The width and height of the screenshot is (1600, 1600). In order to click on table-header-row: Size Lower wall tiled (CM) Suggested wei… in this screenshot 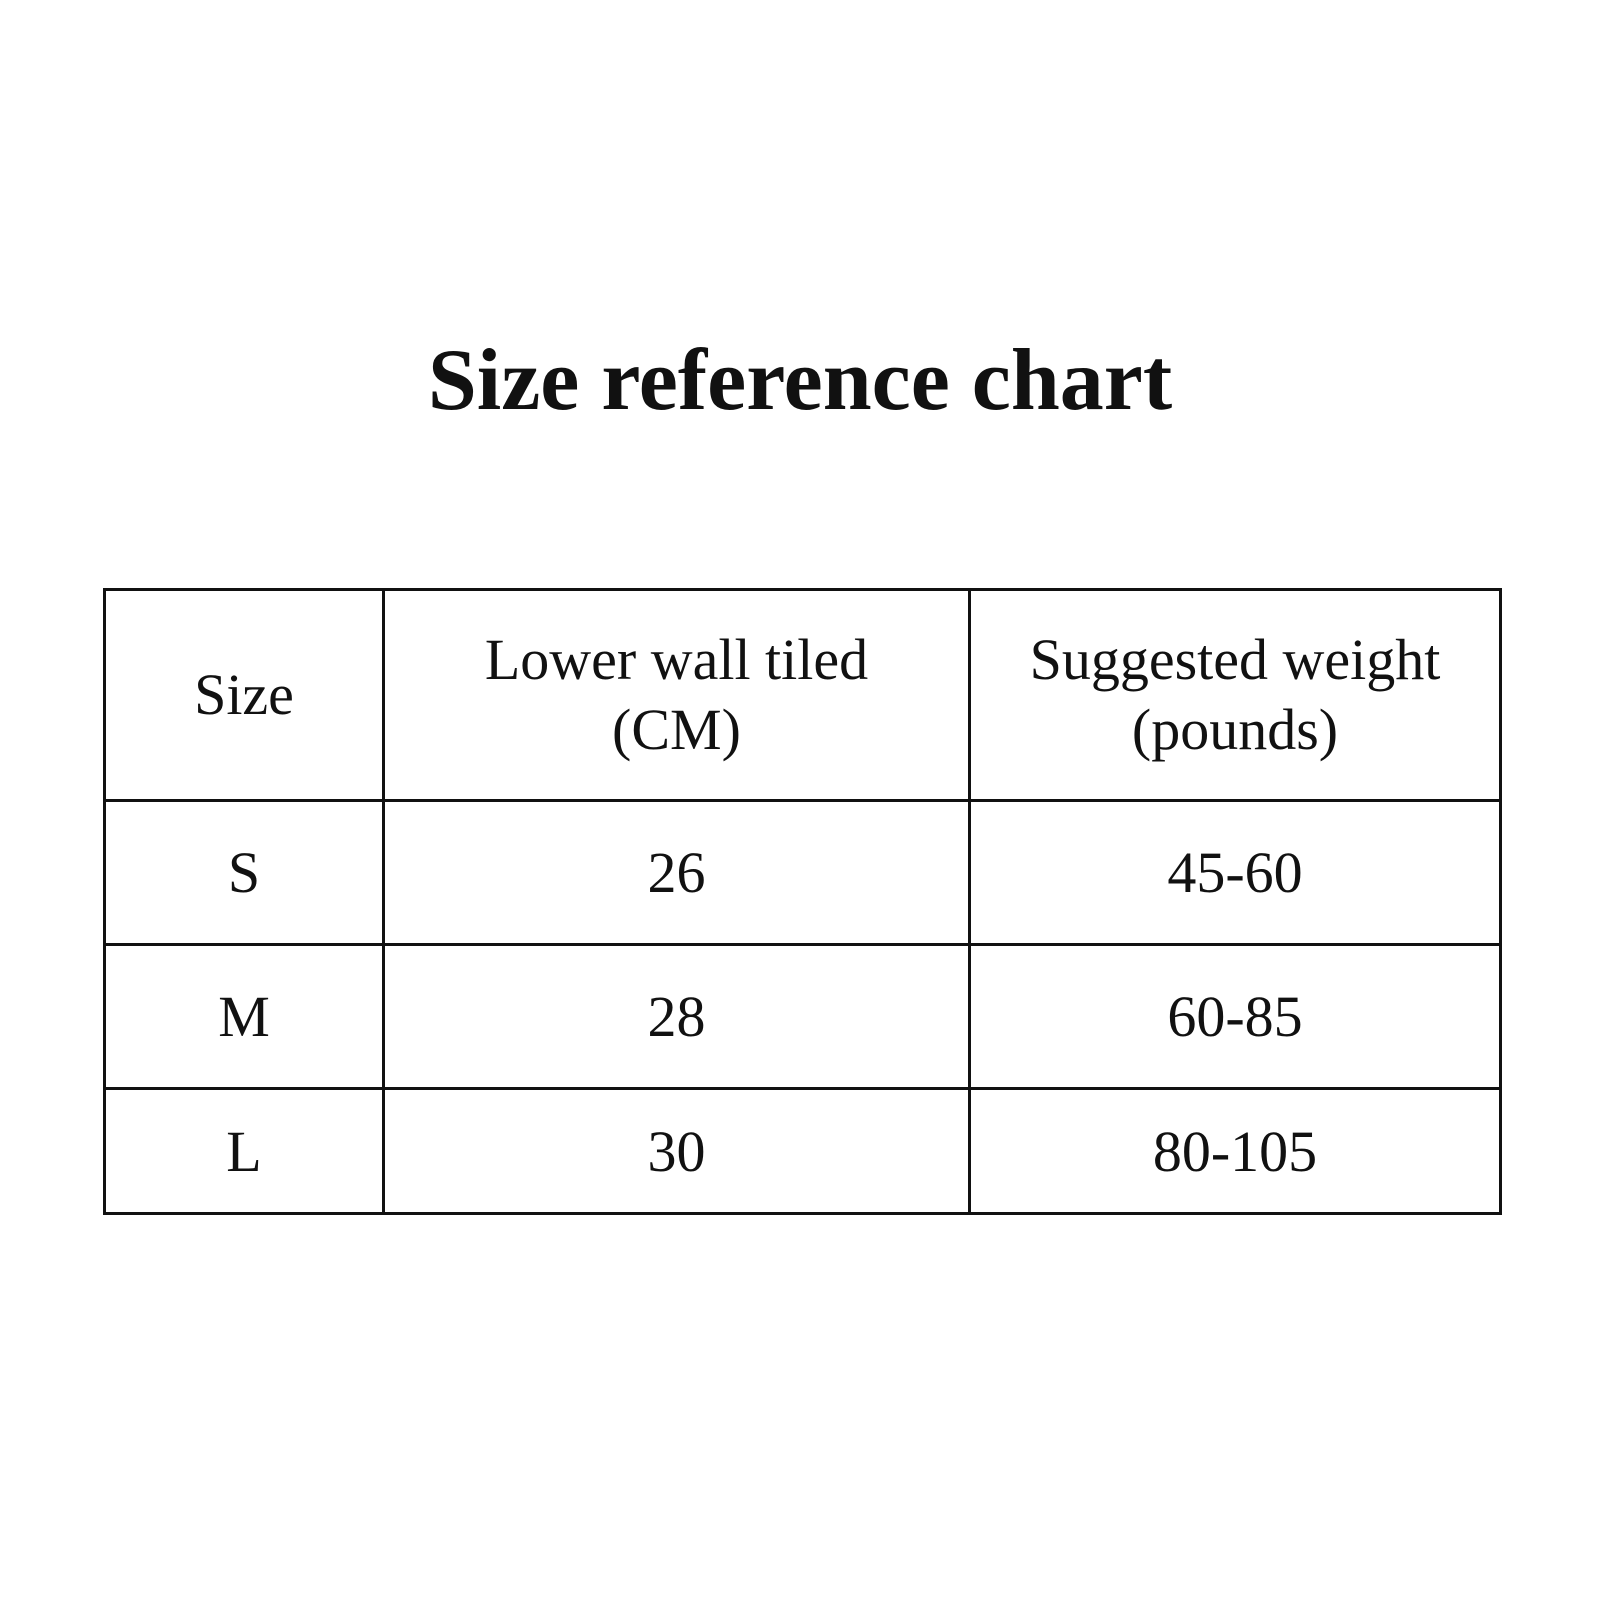, I will do `click(802, 695)`.